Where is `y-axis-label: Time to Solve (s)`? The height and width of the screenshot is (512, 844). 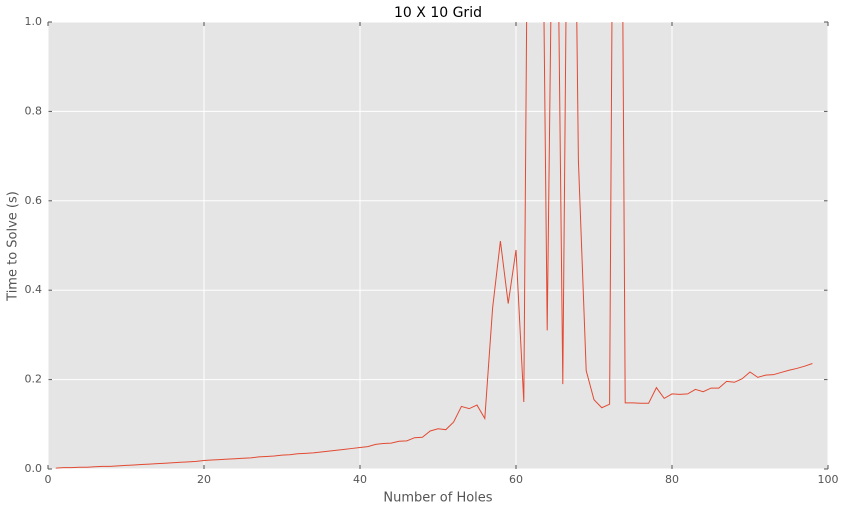
y-axis-label: Time to Solve (s) is located at coordinates (13, 246).